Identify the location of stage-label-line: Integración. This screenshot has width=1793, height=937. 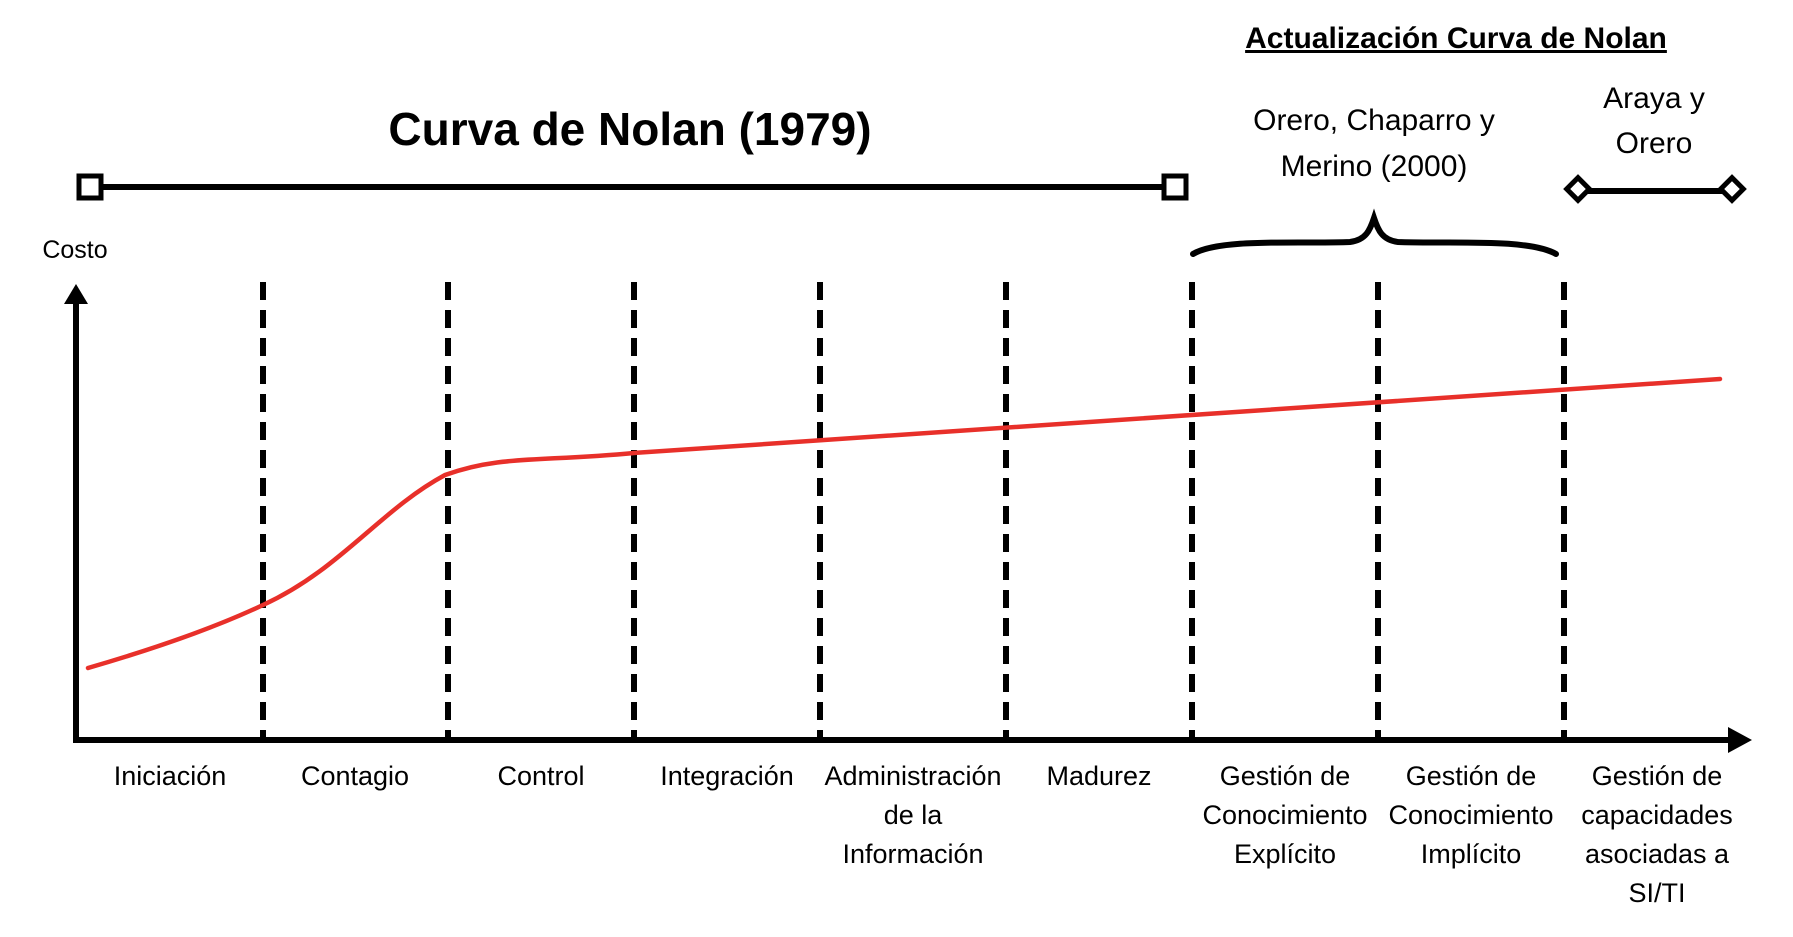
(727, 776).